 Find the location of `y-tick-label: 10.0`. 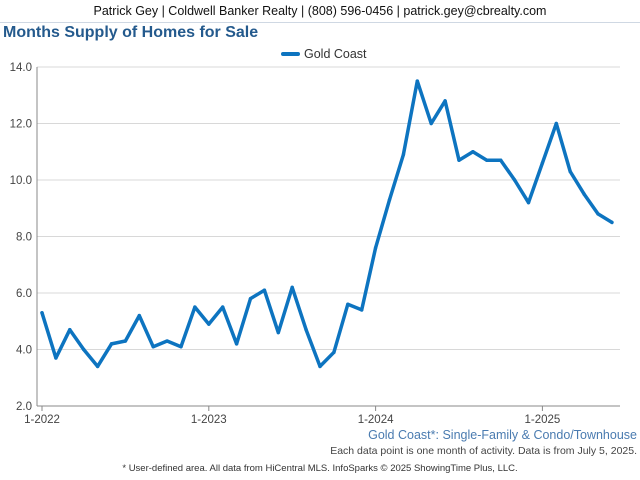

y-tick-label: 10.0 is located at coordinates (21, 181).